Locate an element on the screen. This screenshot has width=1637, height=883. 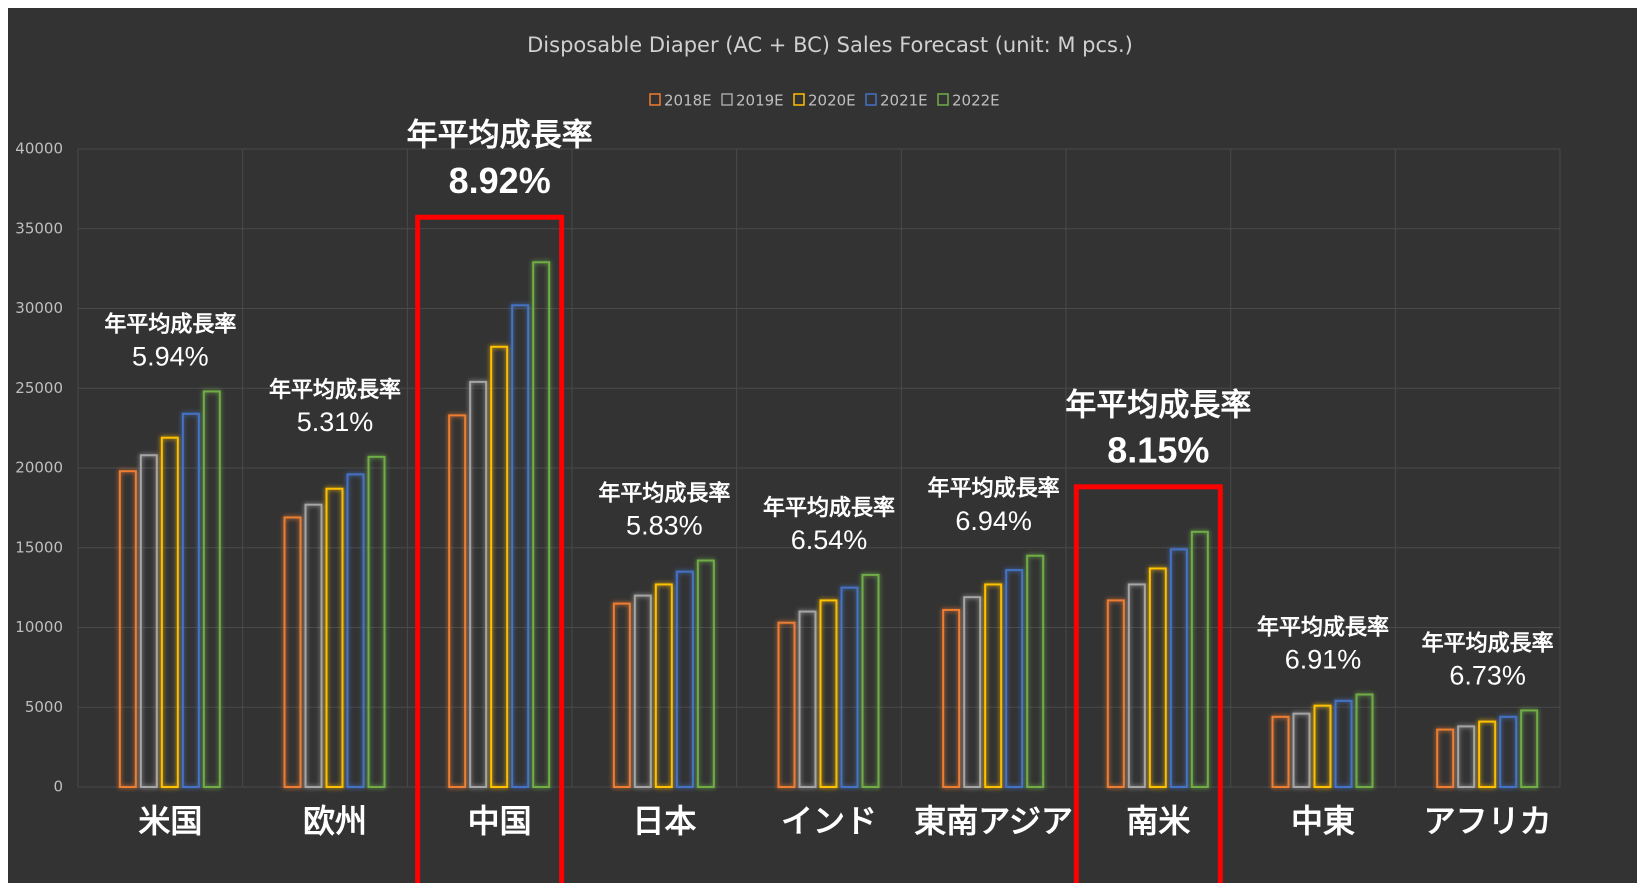
legend-label: 2020E is located at coordinates (832, 101).